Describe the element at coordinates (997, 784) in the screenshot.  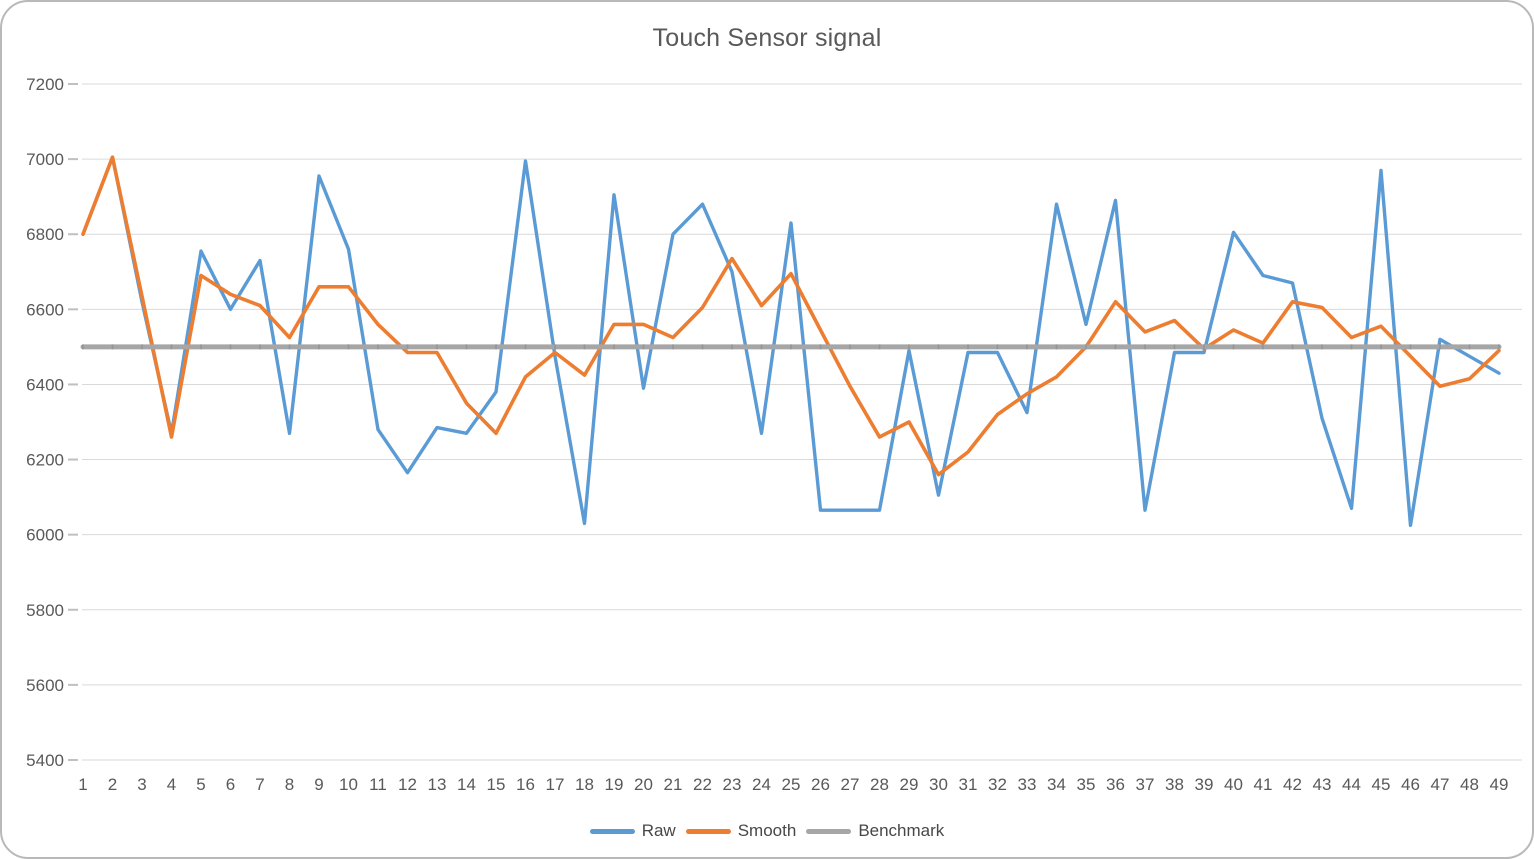
I see `x-tick-label: 32` at that location.